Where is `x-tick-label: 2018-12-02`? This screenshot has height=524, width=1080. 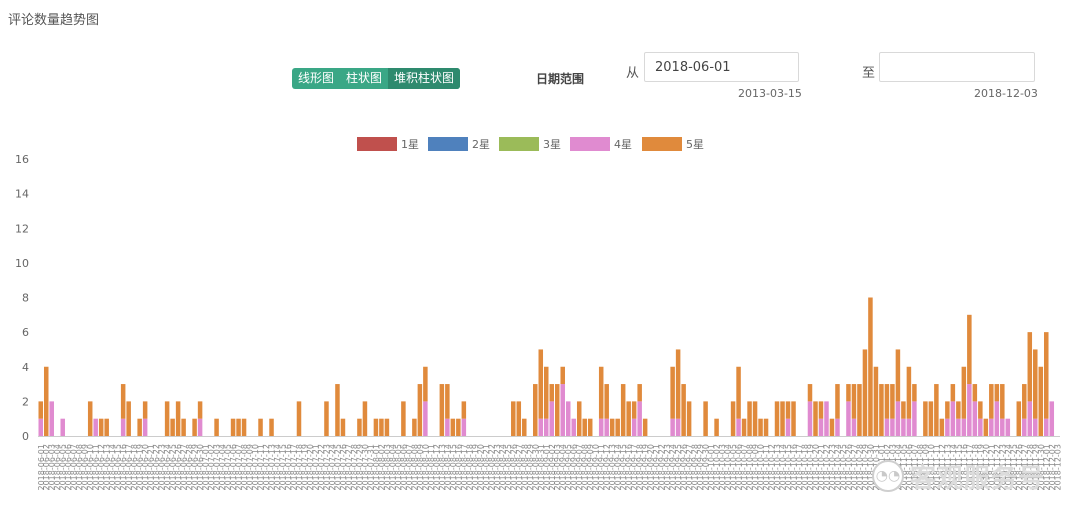 x-tick-label: 2018-12-02 is located at coordinates (1052, 467).